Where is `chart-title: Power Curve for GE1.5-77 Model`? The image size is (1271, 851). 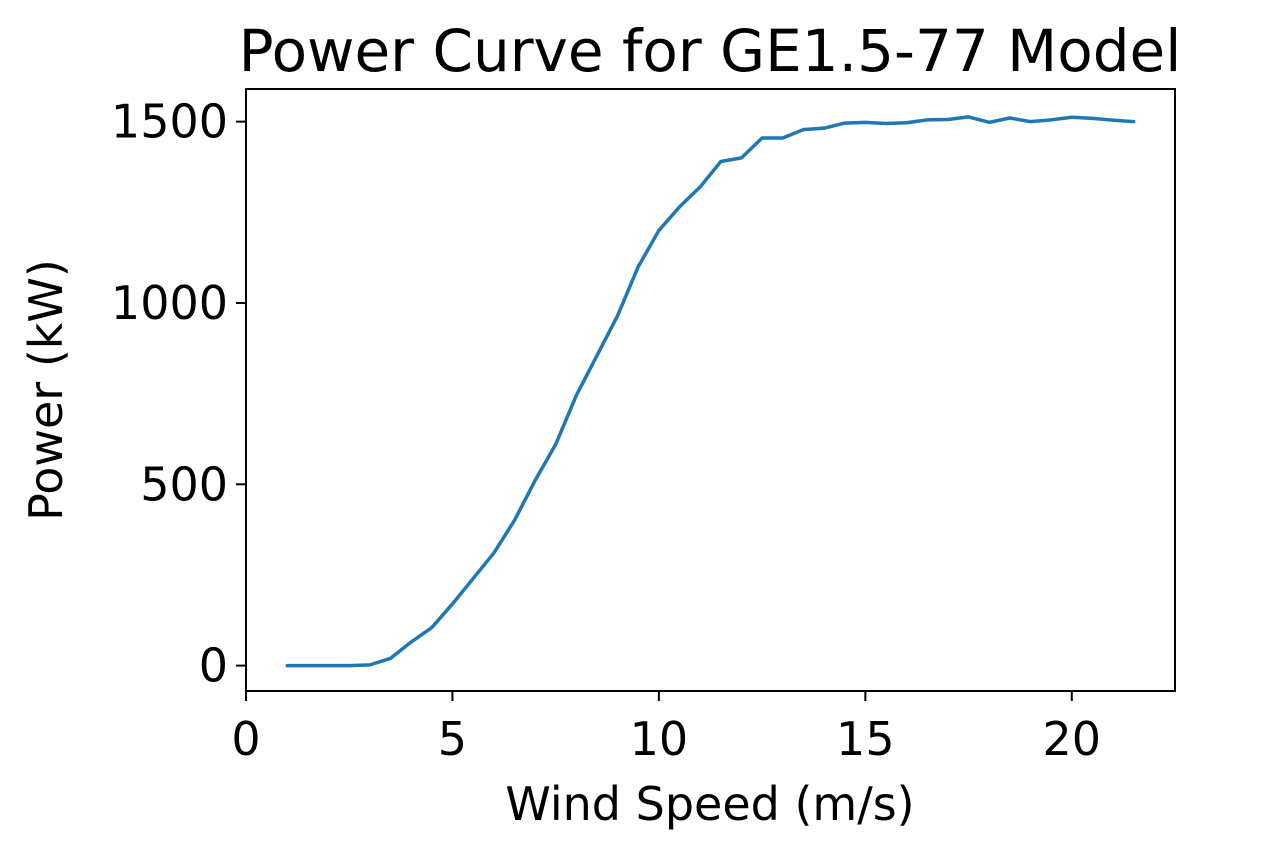
chart-title: Power Curve for GE1.5-77 Model is located at coordinates (710, 51).